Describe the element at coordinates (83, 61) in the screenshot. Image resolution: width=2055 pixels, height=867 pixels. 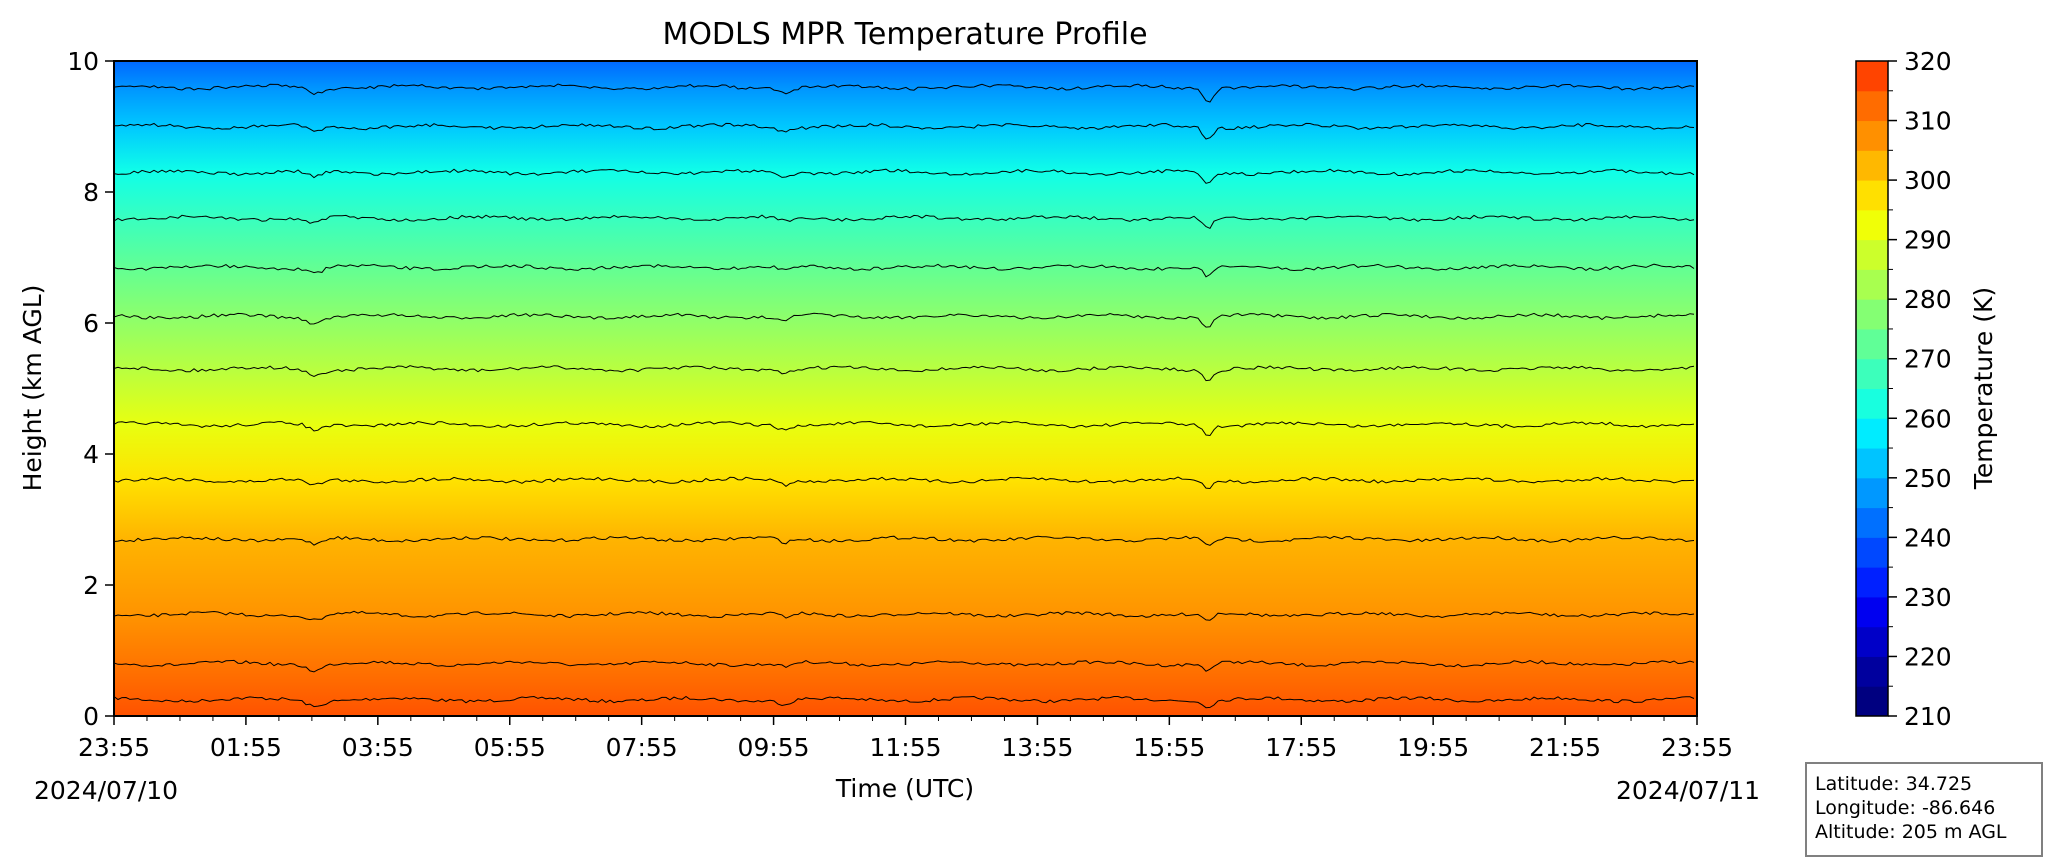
I see `y-tick-label: 10` at that location.